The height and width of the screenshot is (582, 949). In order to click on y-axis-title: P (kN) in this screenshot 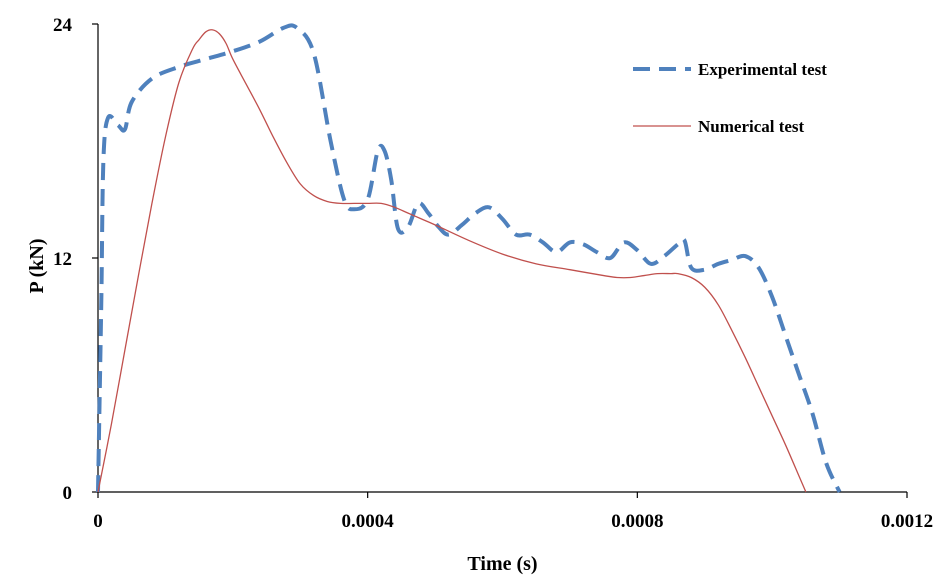, I will do `click(37, 266)`.